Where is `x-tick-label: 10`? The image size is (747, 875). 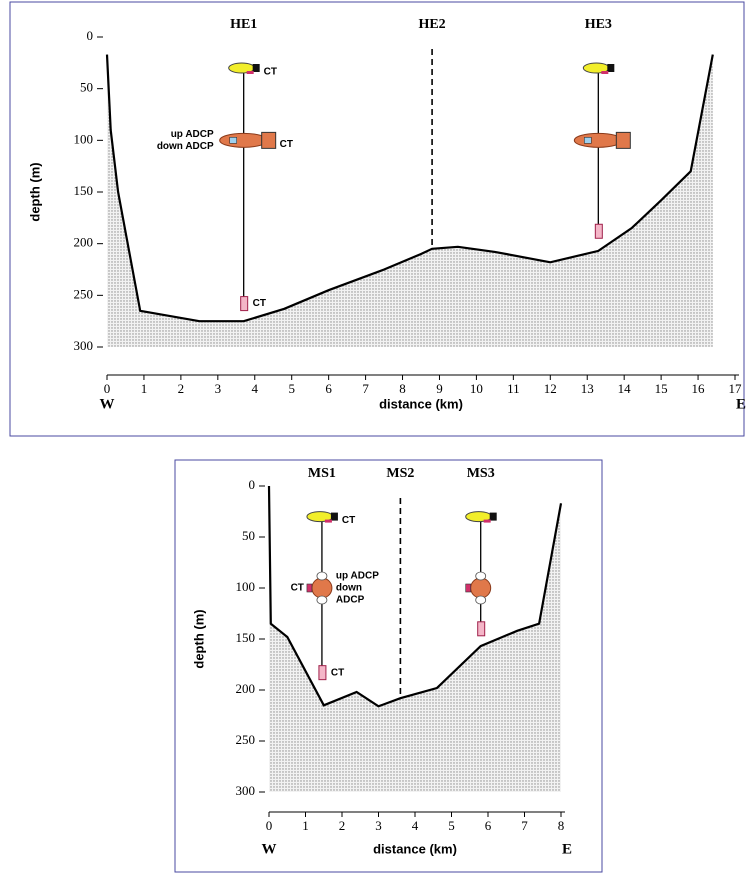 x-tick-label: 10 is located at coordinates (476, 388).